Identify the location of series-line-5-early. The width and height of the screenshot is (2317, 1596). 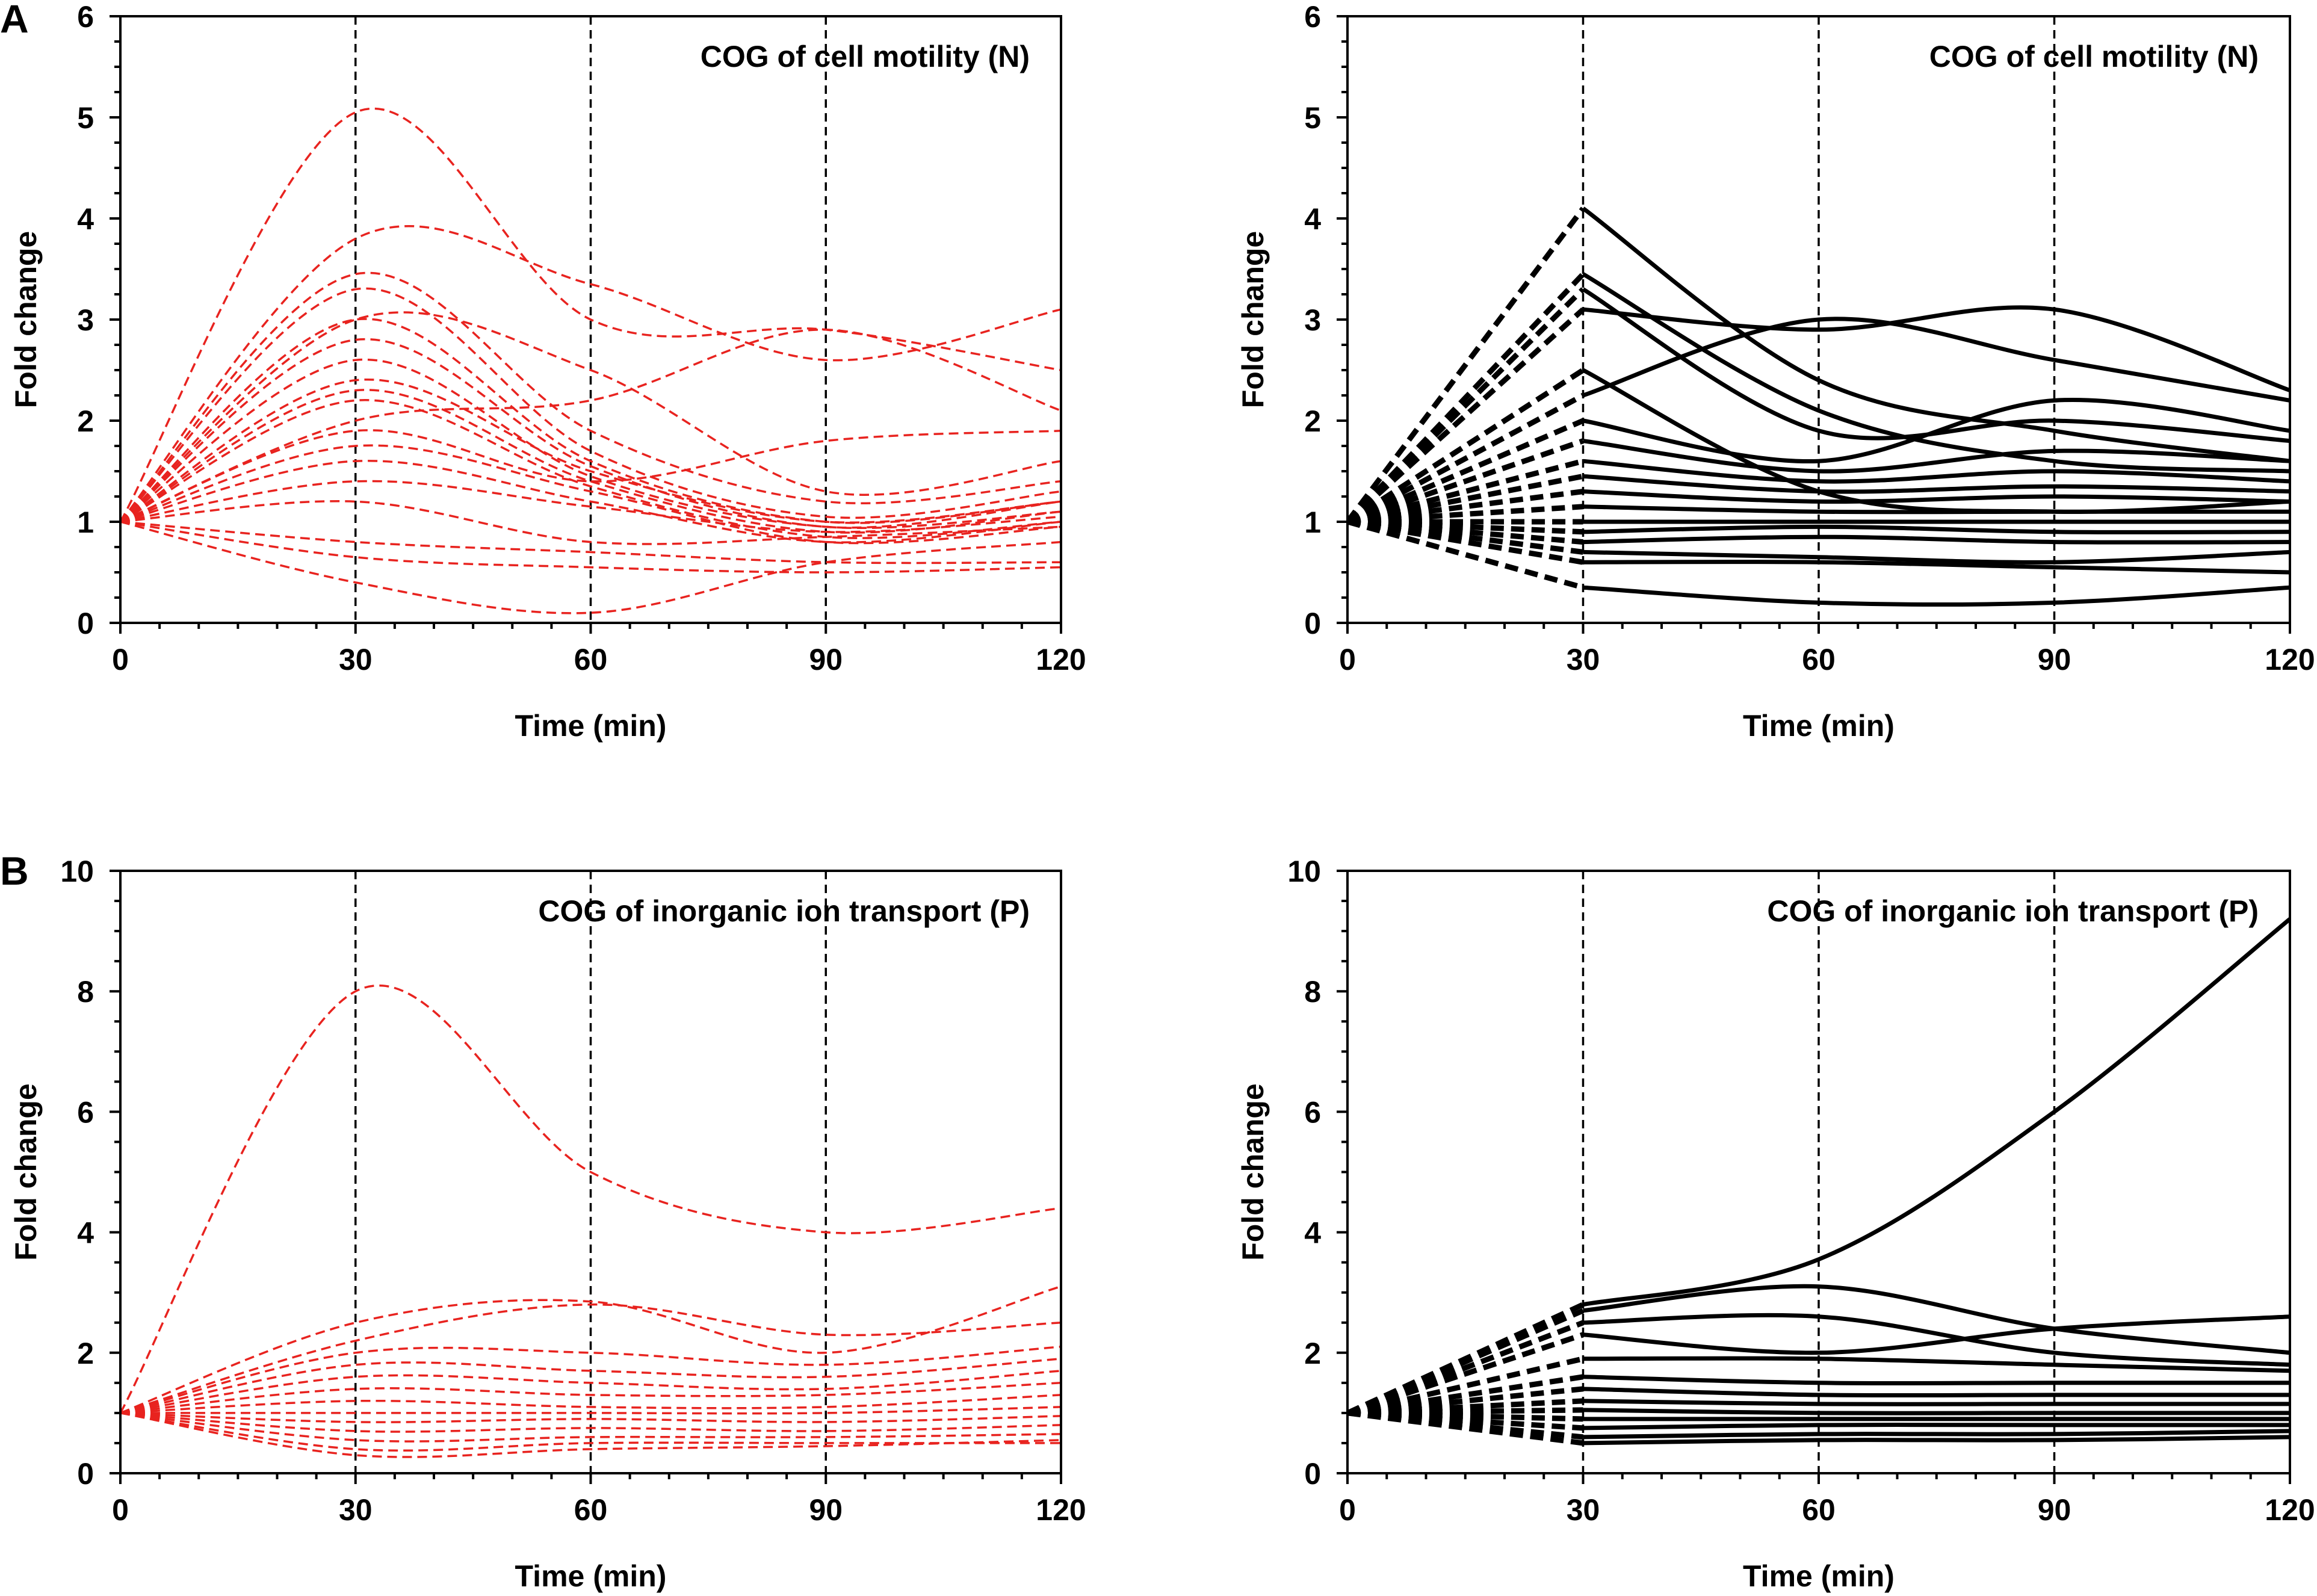
(1466, 446).